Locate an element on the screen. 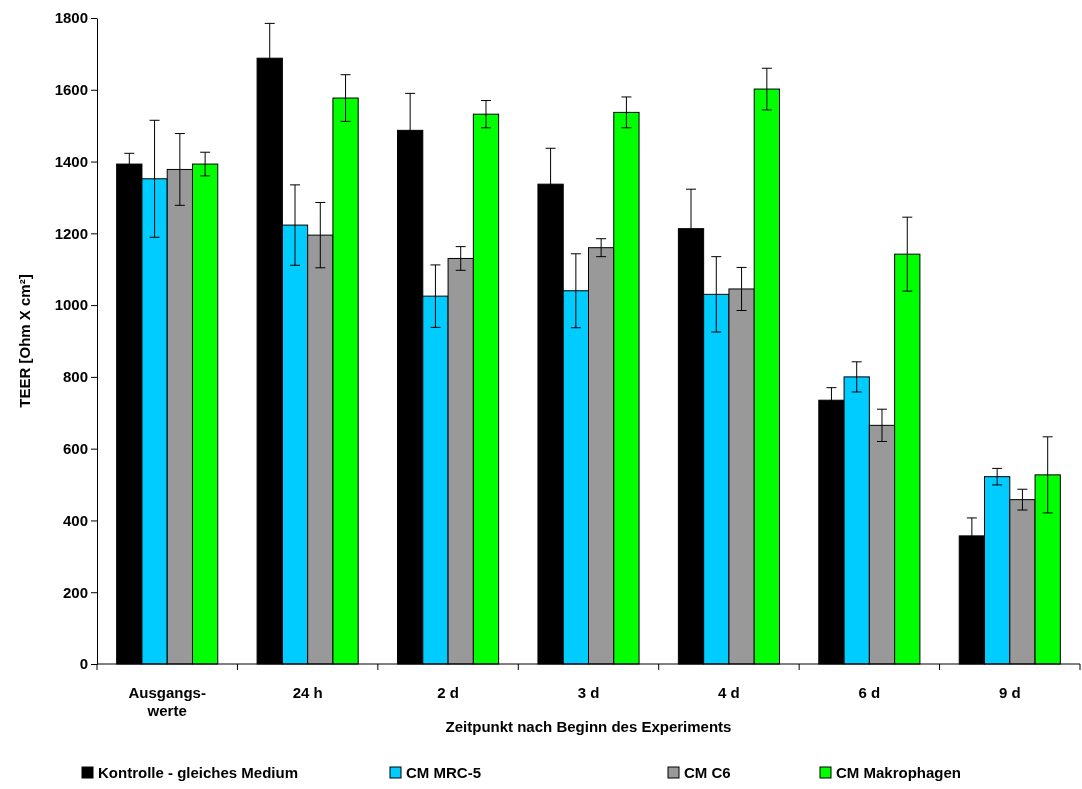 The width and height of the screenshot is (1082, 789). y-tick-label: 1000 is located at coordinates (71, 305).